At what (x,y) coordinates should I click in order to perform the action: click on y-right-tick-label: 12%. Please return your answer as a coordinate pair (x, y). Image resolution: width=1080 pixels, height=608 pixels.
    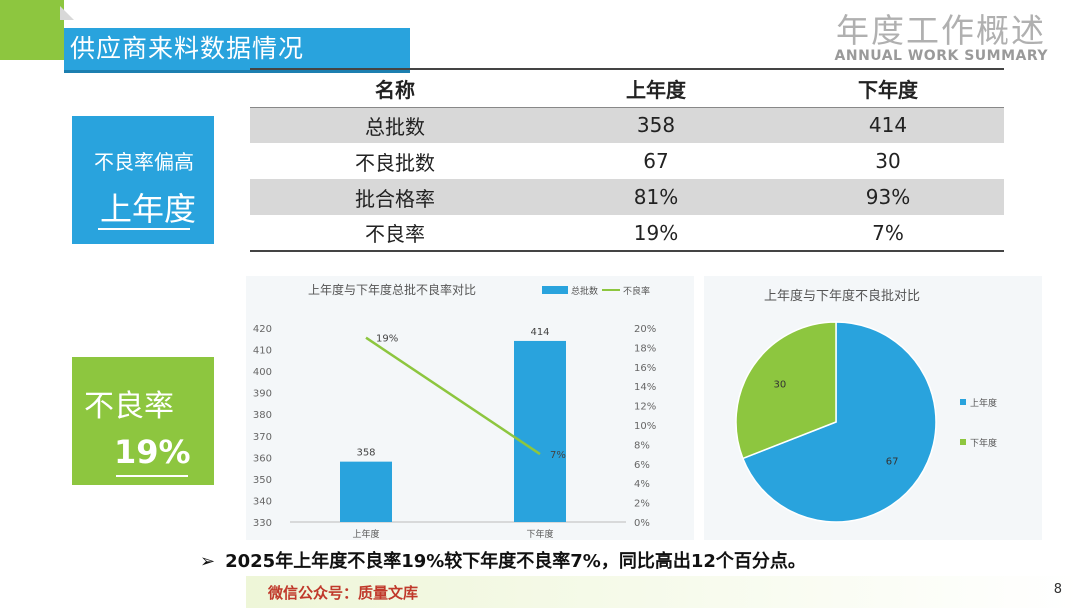
    Looking at the image, I should click on (645, 407).